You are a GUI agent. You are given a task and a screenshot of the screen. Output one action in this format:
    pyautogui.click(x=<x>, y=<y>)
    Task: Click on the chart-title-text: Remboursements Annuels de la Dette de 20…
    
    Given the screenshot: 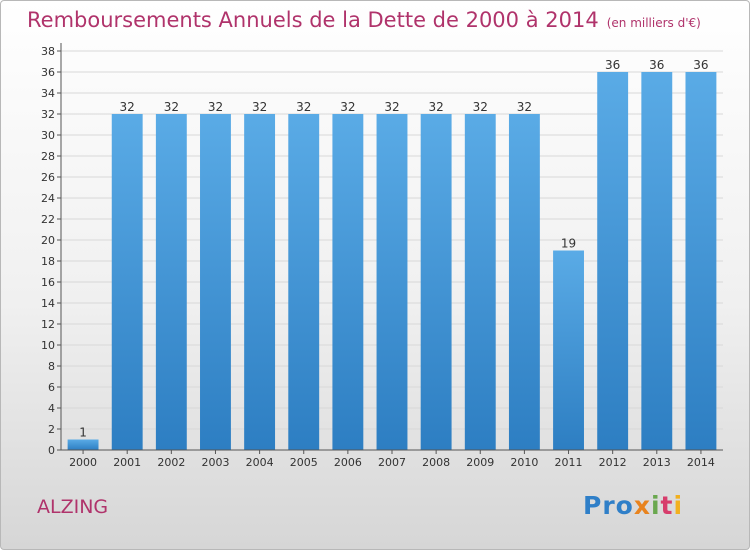 What is the action you would take?
    pyautogui.click(x=313, y=20)
    